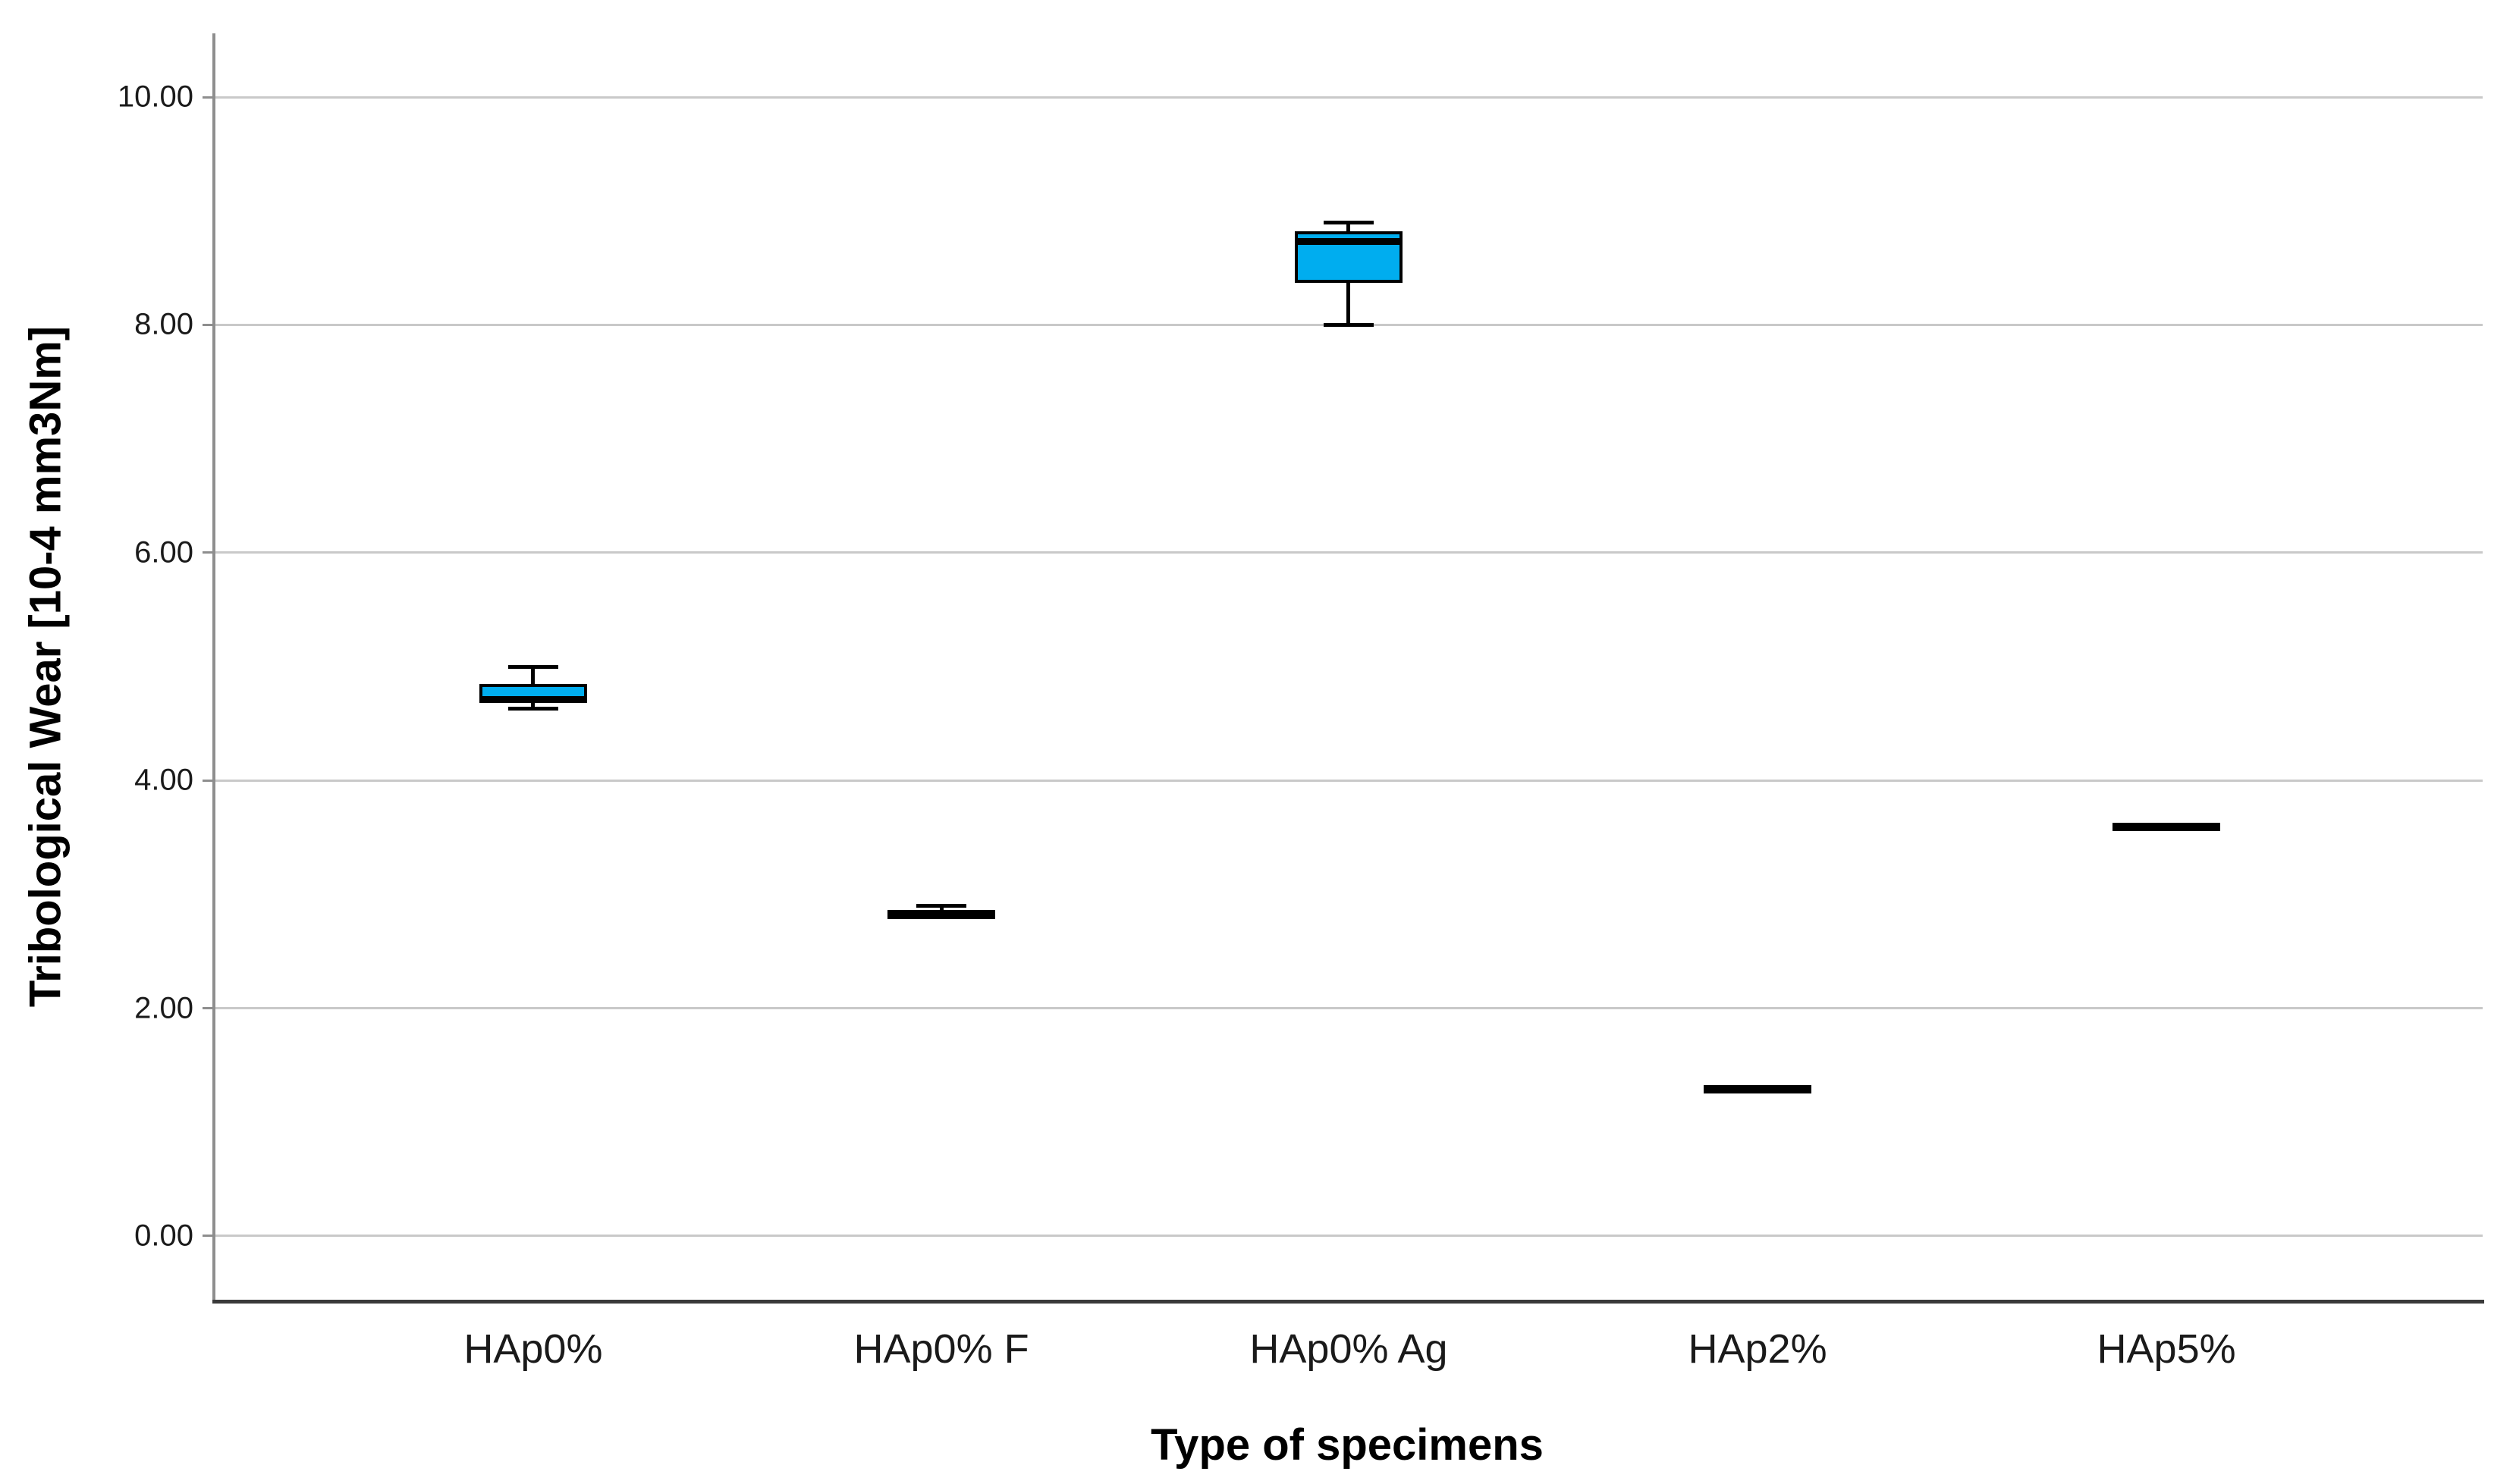 The width and height of the screenshot is (2513, 1484). I want to click on y-tick-label: 8.00, so click(163, 324).